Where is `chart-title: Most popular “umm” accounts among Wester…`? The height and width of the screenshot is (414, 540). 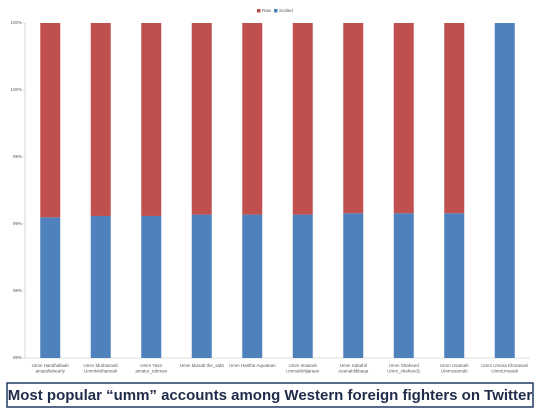
chart-title: Most popular “umm” accounts among Wester… is located at coordinates (270, 395).